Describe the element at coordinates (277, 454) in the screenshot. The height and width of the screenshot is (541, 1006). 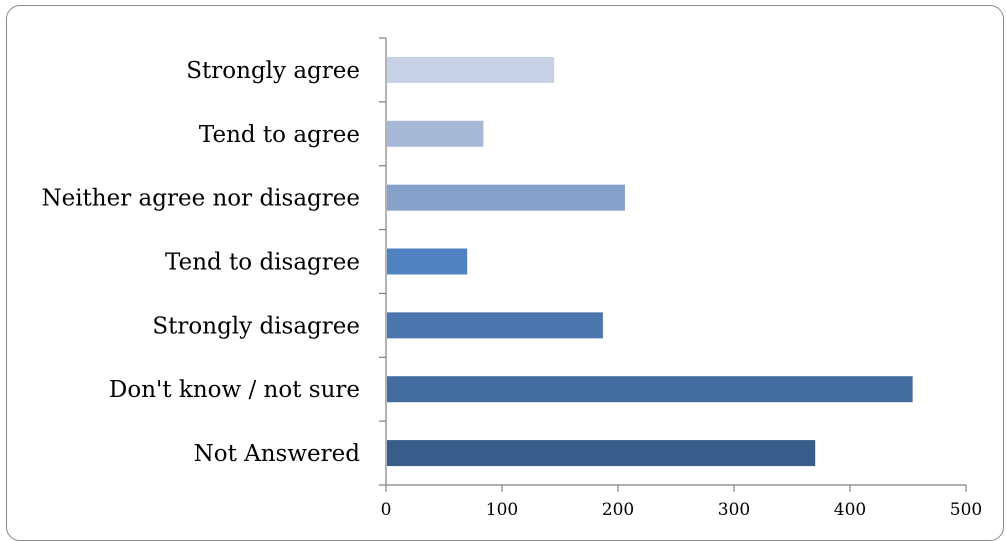
I see `category-label: Not Answered` at that location.